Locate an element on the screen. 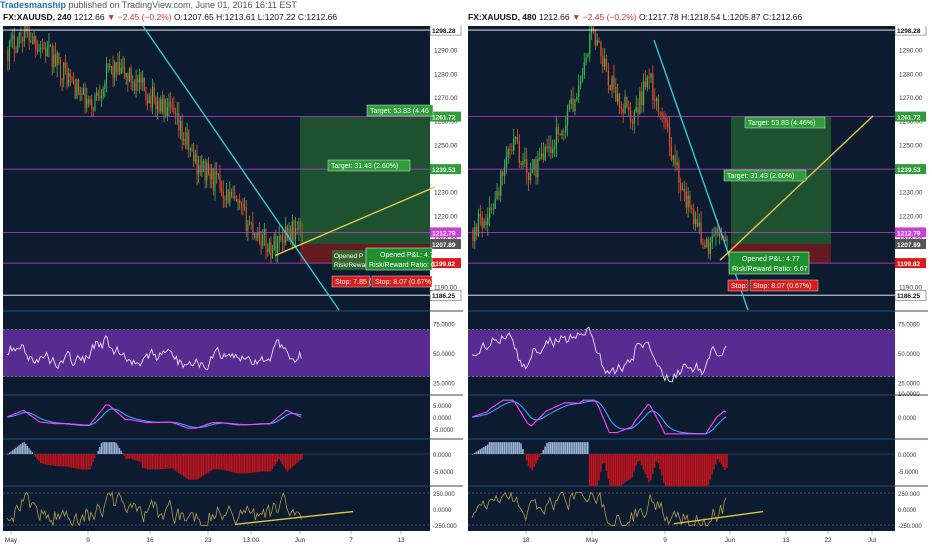 The height and width of the screenshot is (550, 932). level-tag-label: 1298.28 is located at coordinates (909, 31).